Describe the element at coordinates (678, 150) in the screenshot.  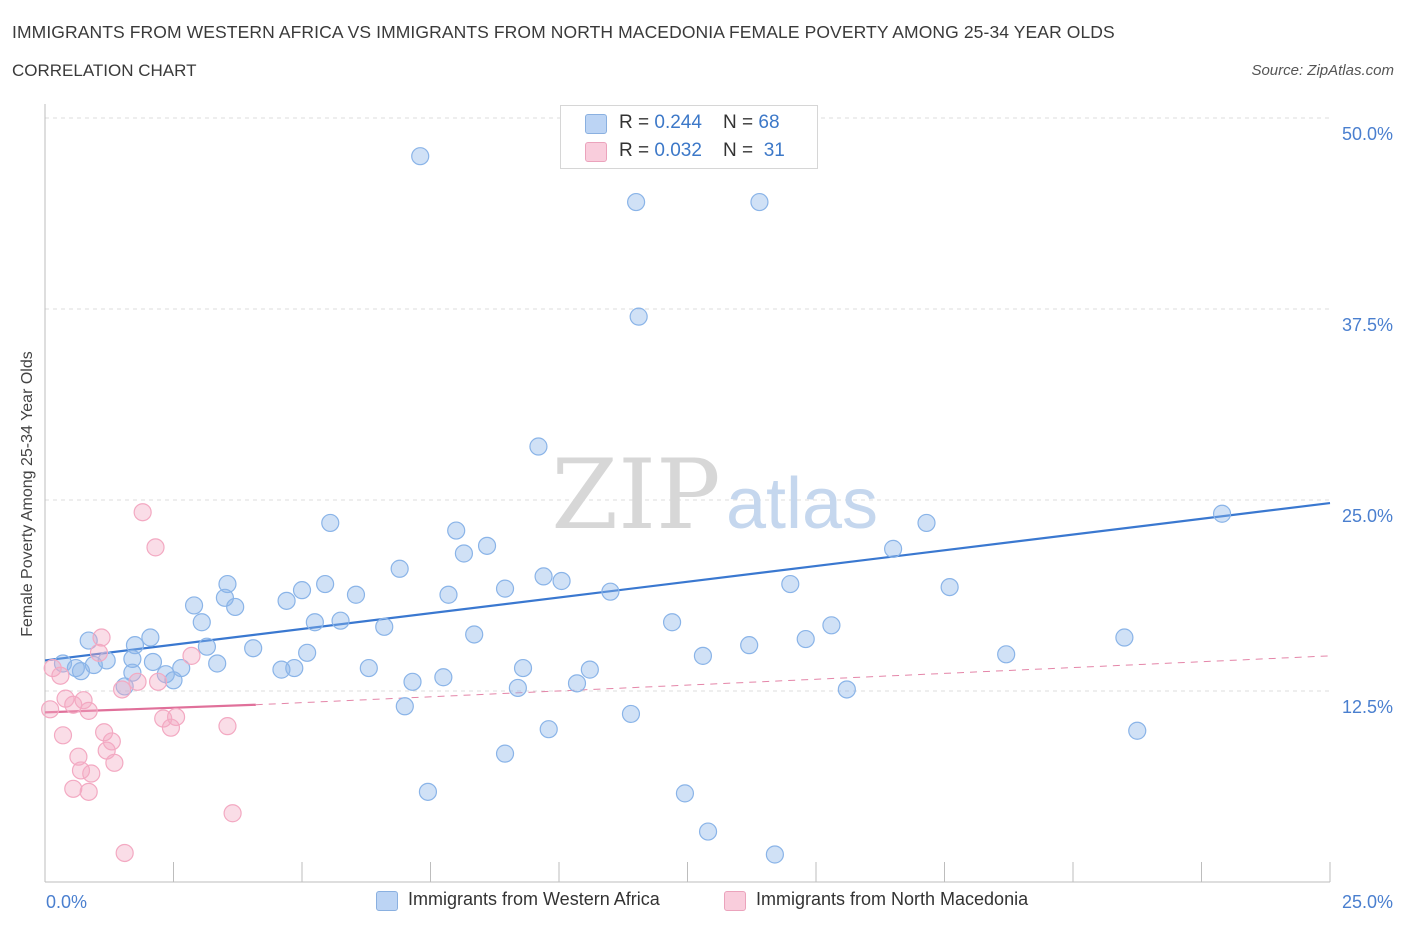
I see `r-value-north-macedonia: 0.032` at that location.